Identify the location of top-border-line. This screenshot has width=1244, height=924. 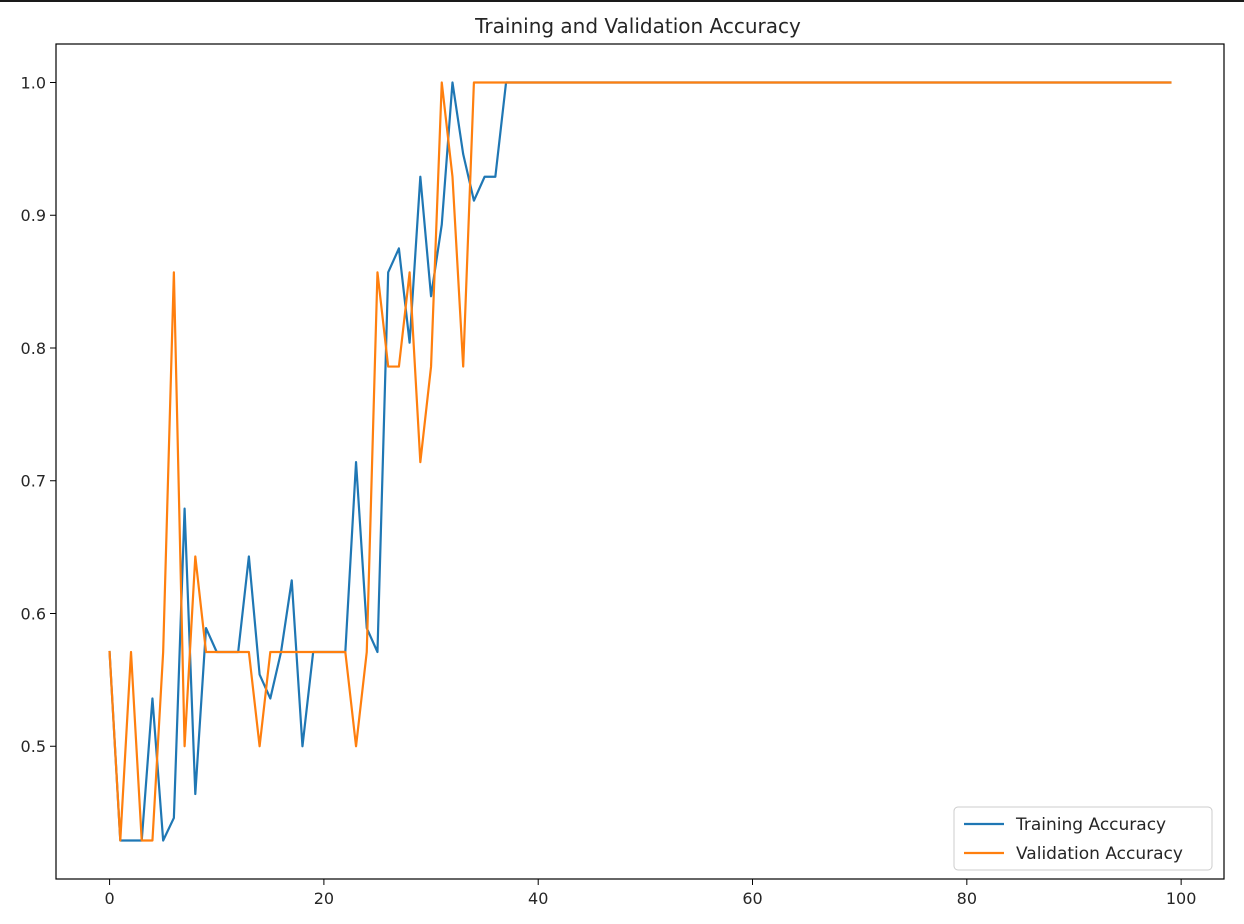
(622, 1).